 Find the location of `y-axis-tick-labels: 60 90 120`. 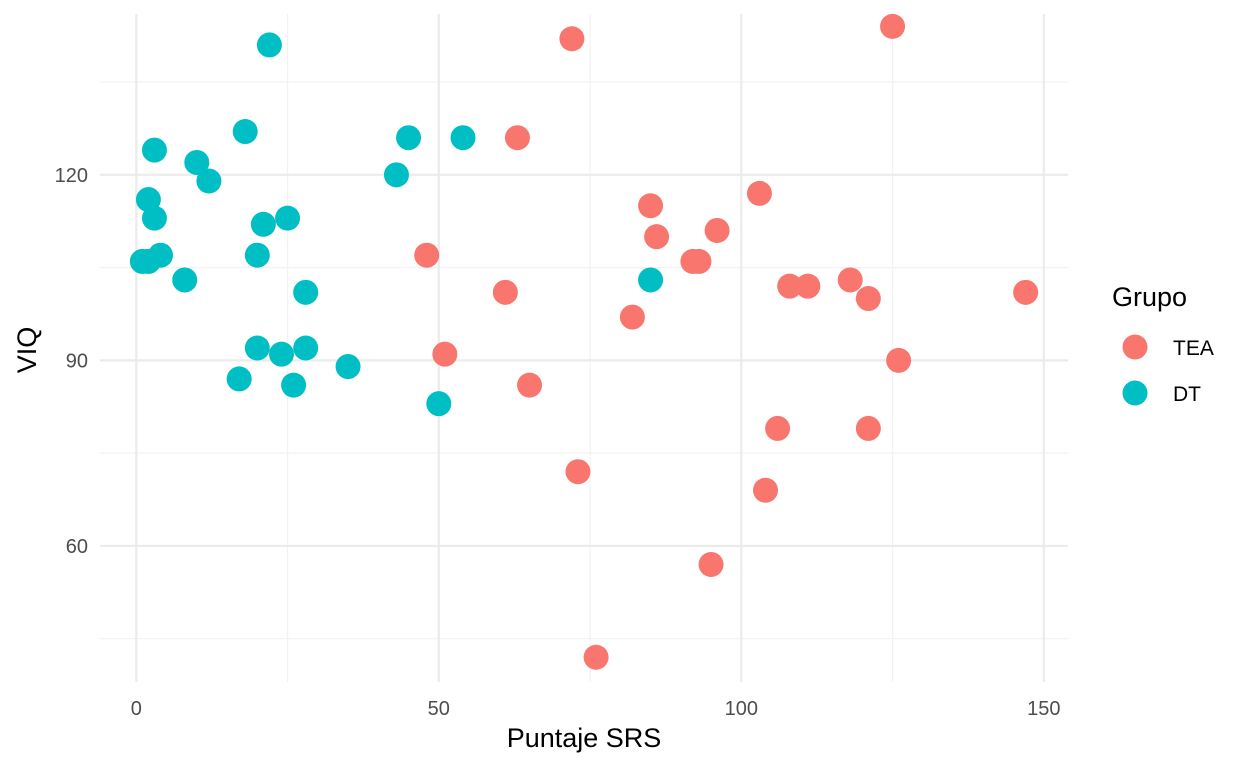

y-axis-tick-labels: 60 90 120 is located at coordinates (71, 361).